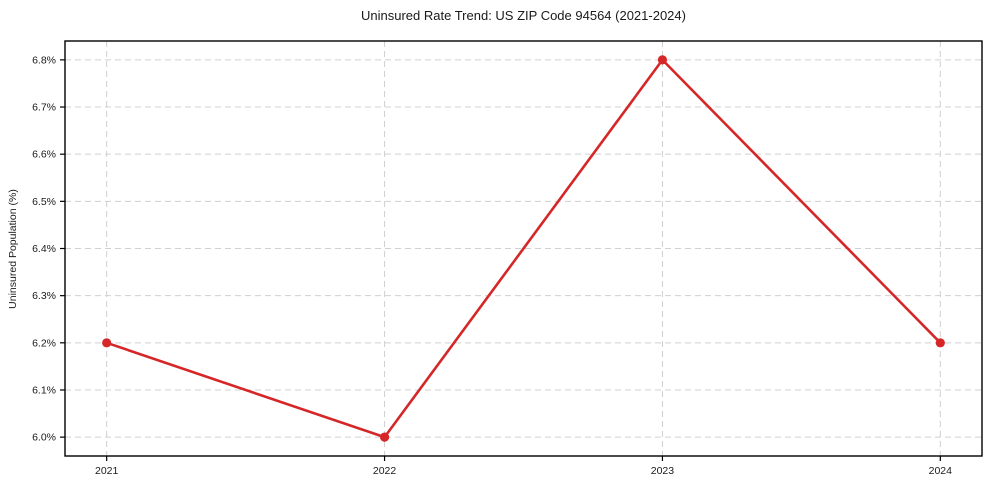 The width and height of the screenshot is (989, 490). I want to click on x-tick-label: 2021, so click(107, 471).